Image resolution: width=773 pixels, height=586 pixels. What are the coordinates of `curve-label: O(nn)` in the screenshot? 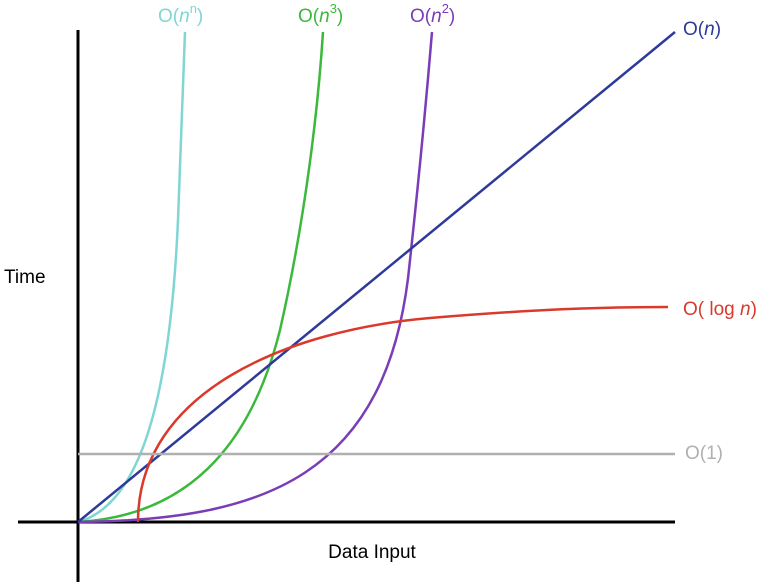 It's located at (180, 14).